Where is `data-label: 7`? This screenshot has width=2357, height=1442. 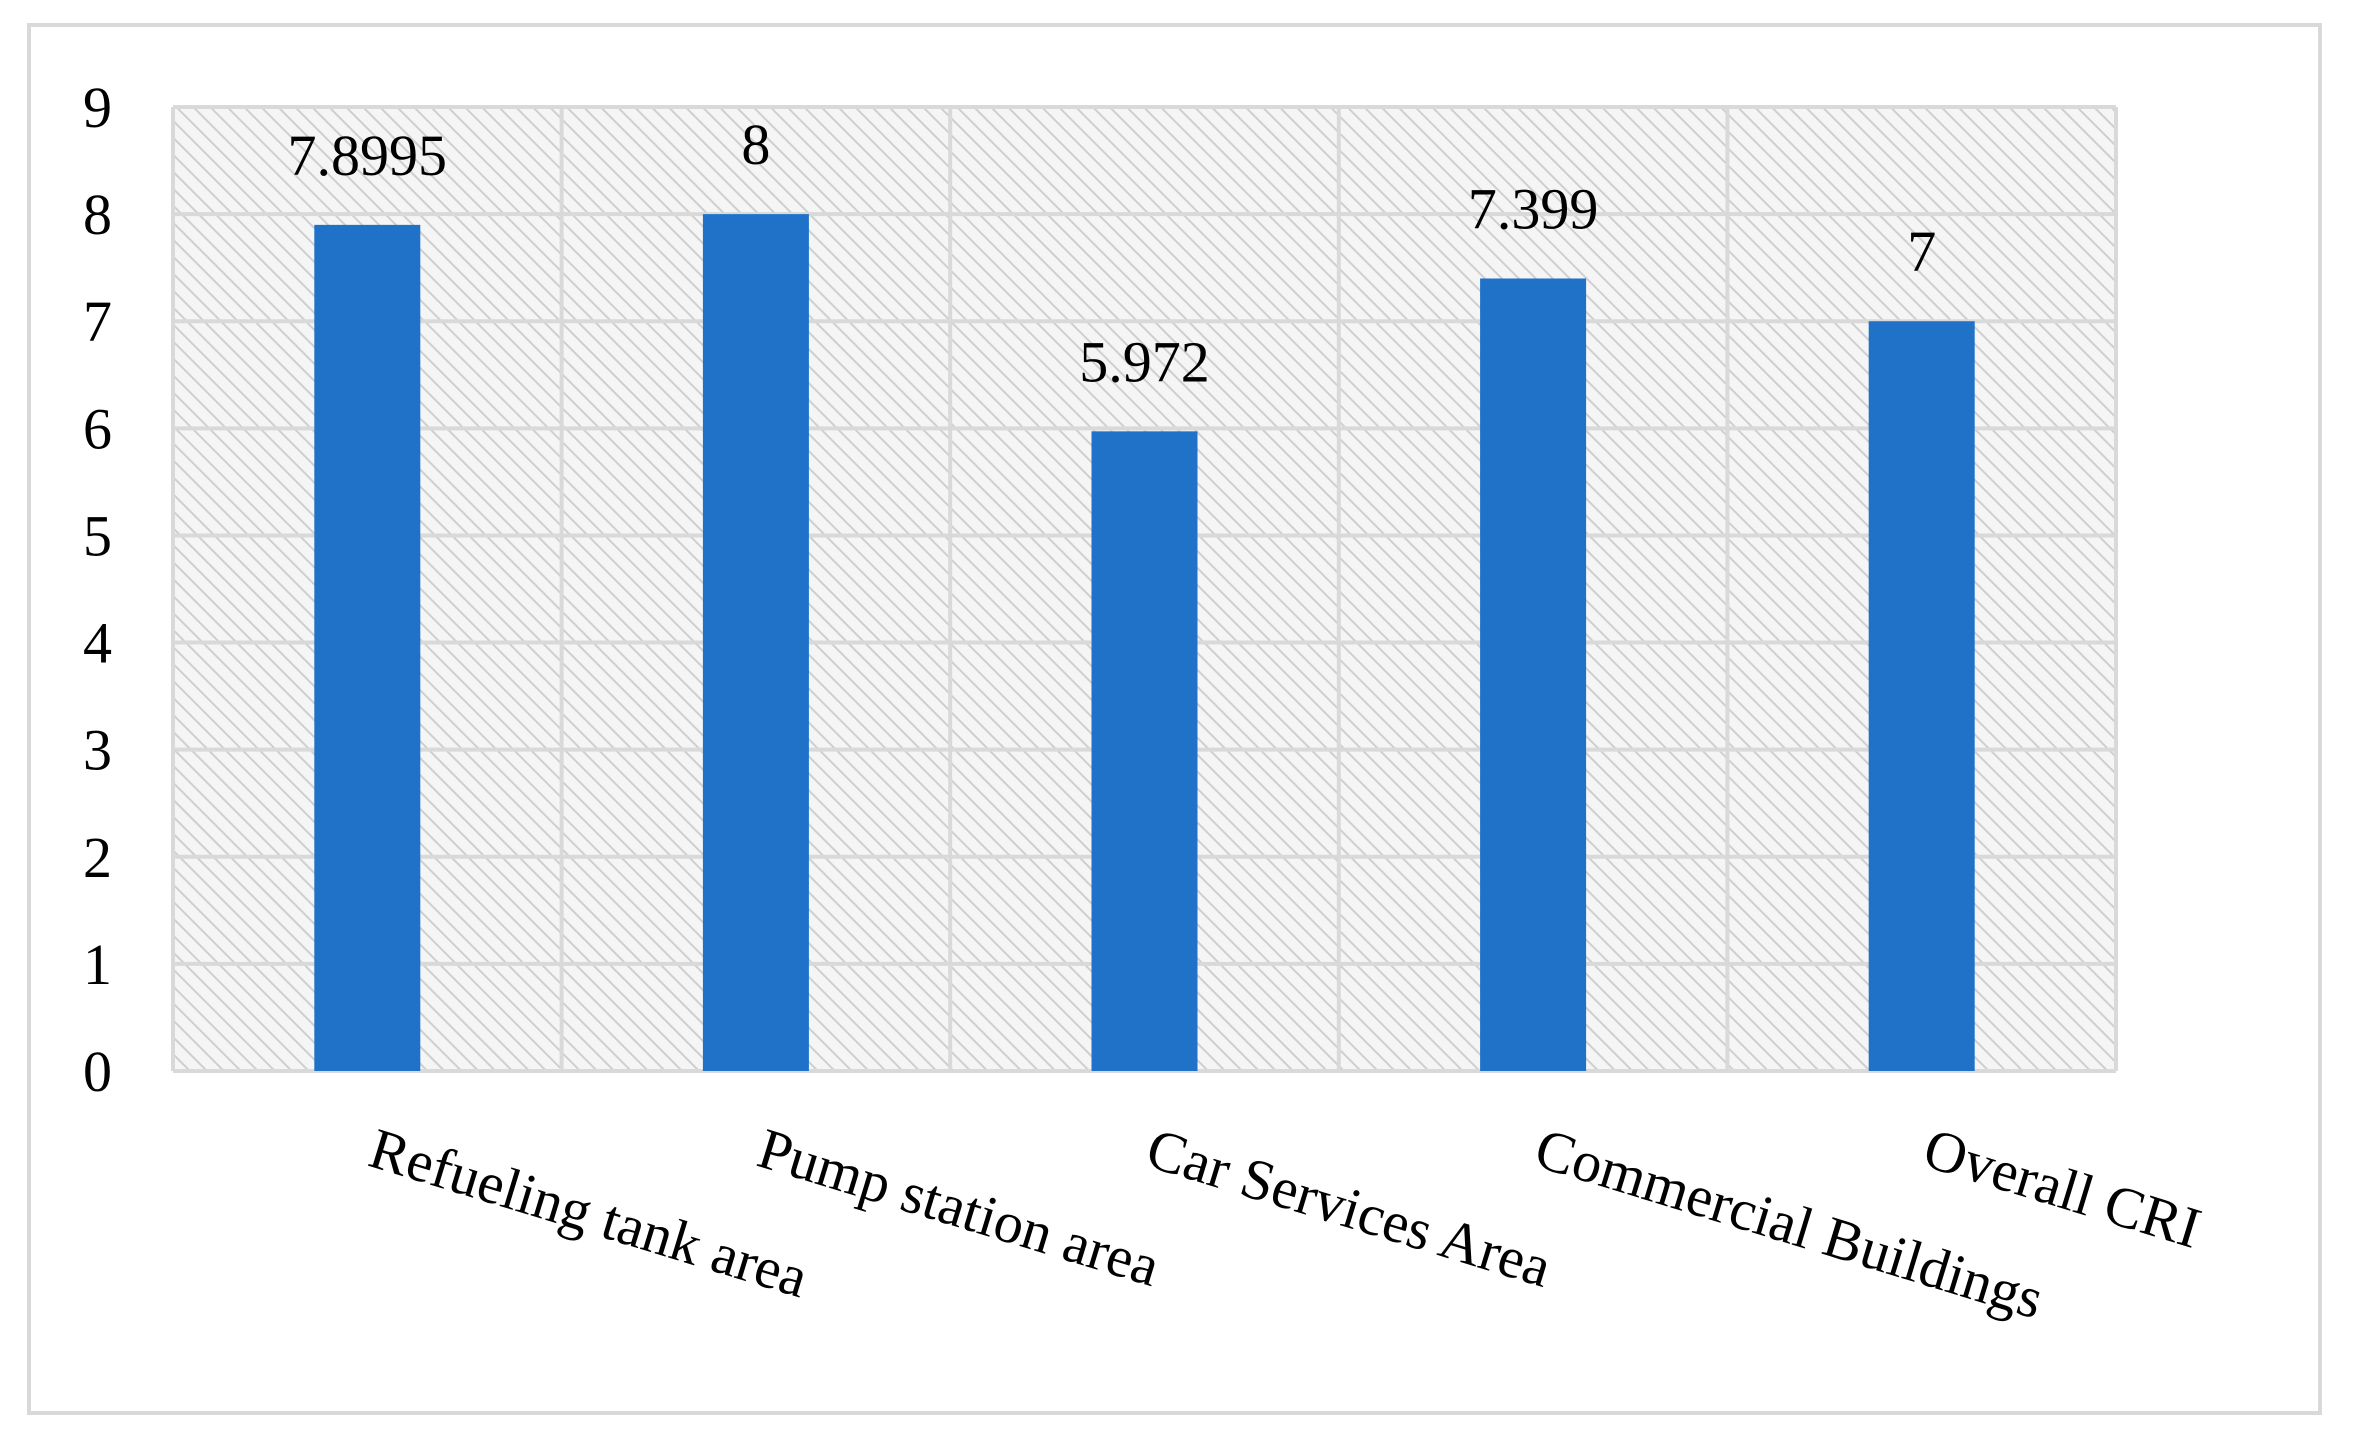
data-label: 7 is located at coordinates (1921, 251).